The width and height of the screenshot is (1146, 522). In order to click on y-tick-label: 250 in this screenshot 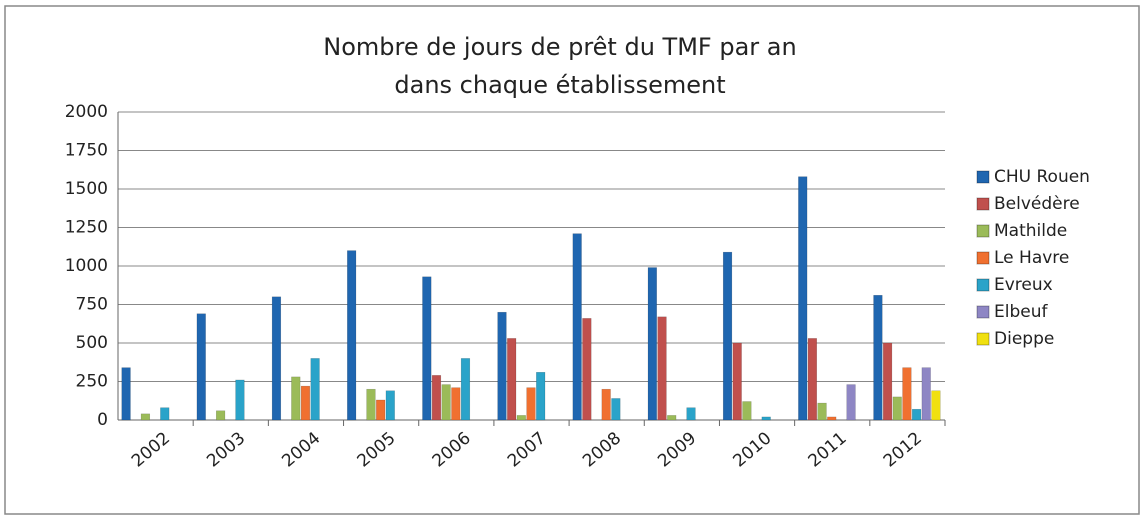, I will do `click(92, 382)`.